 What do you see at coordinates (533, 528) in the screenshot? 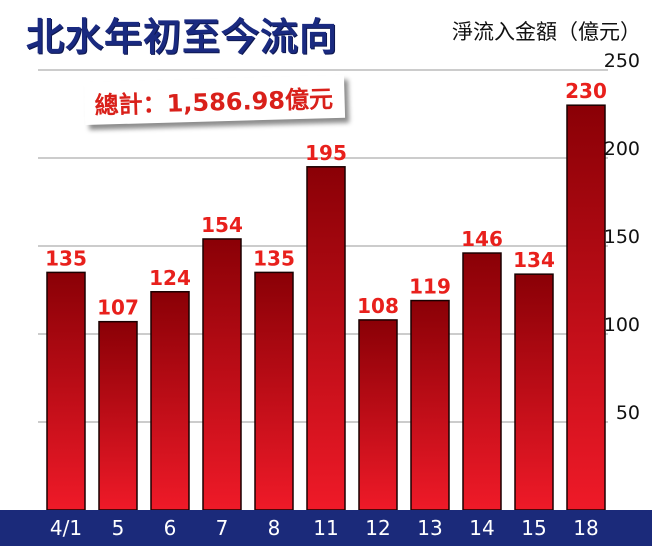
I see `x-tick-label: 15` at bounding box center [533, 528].